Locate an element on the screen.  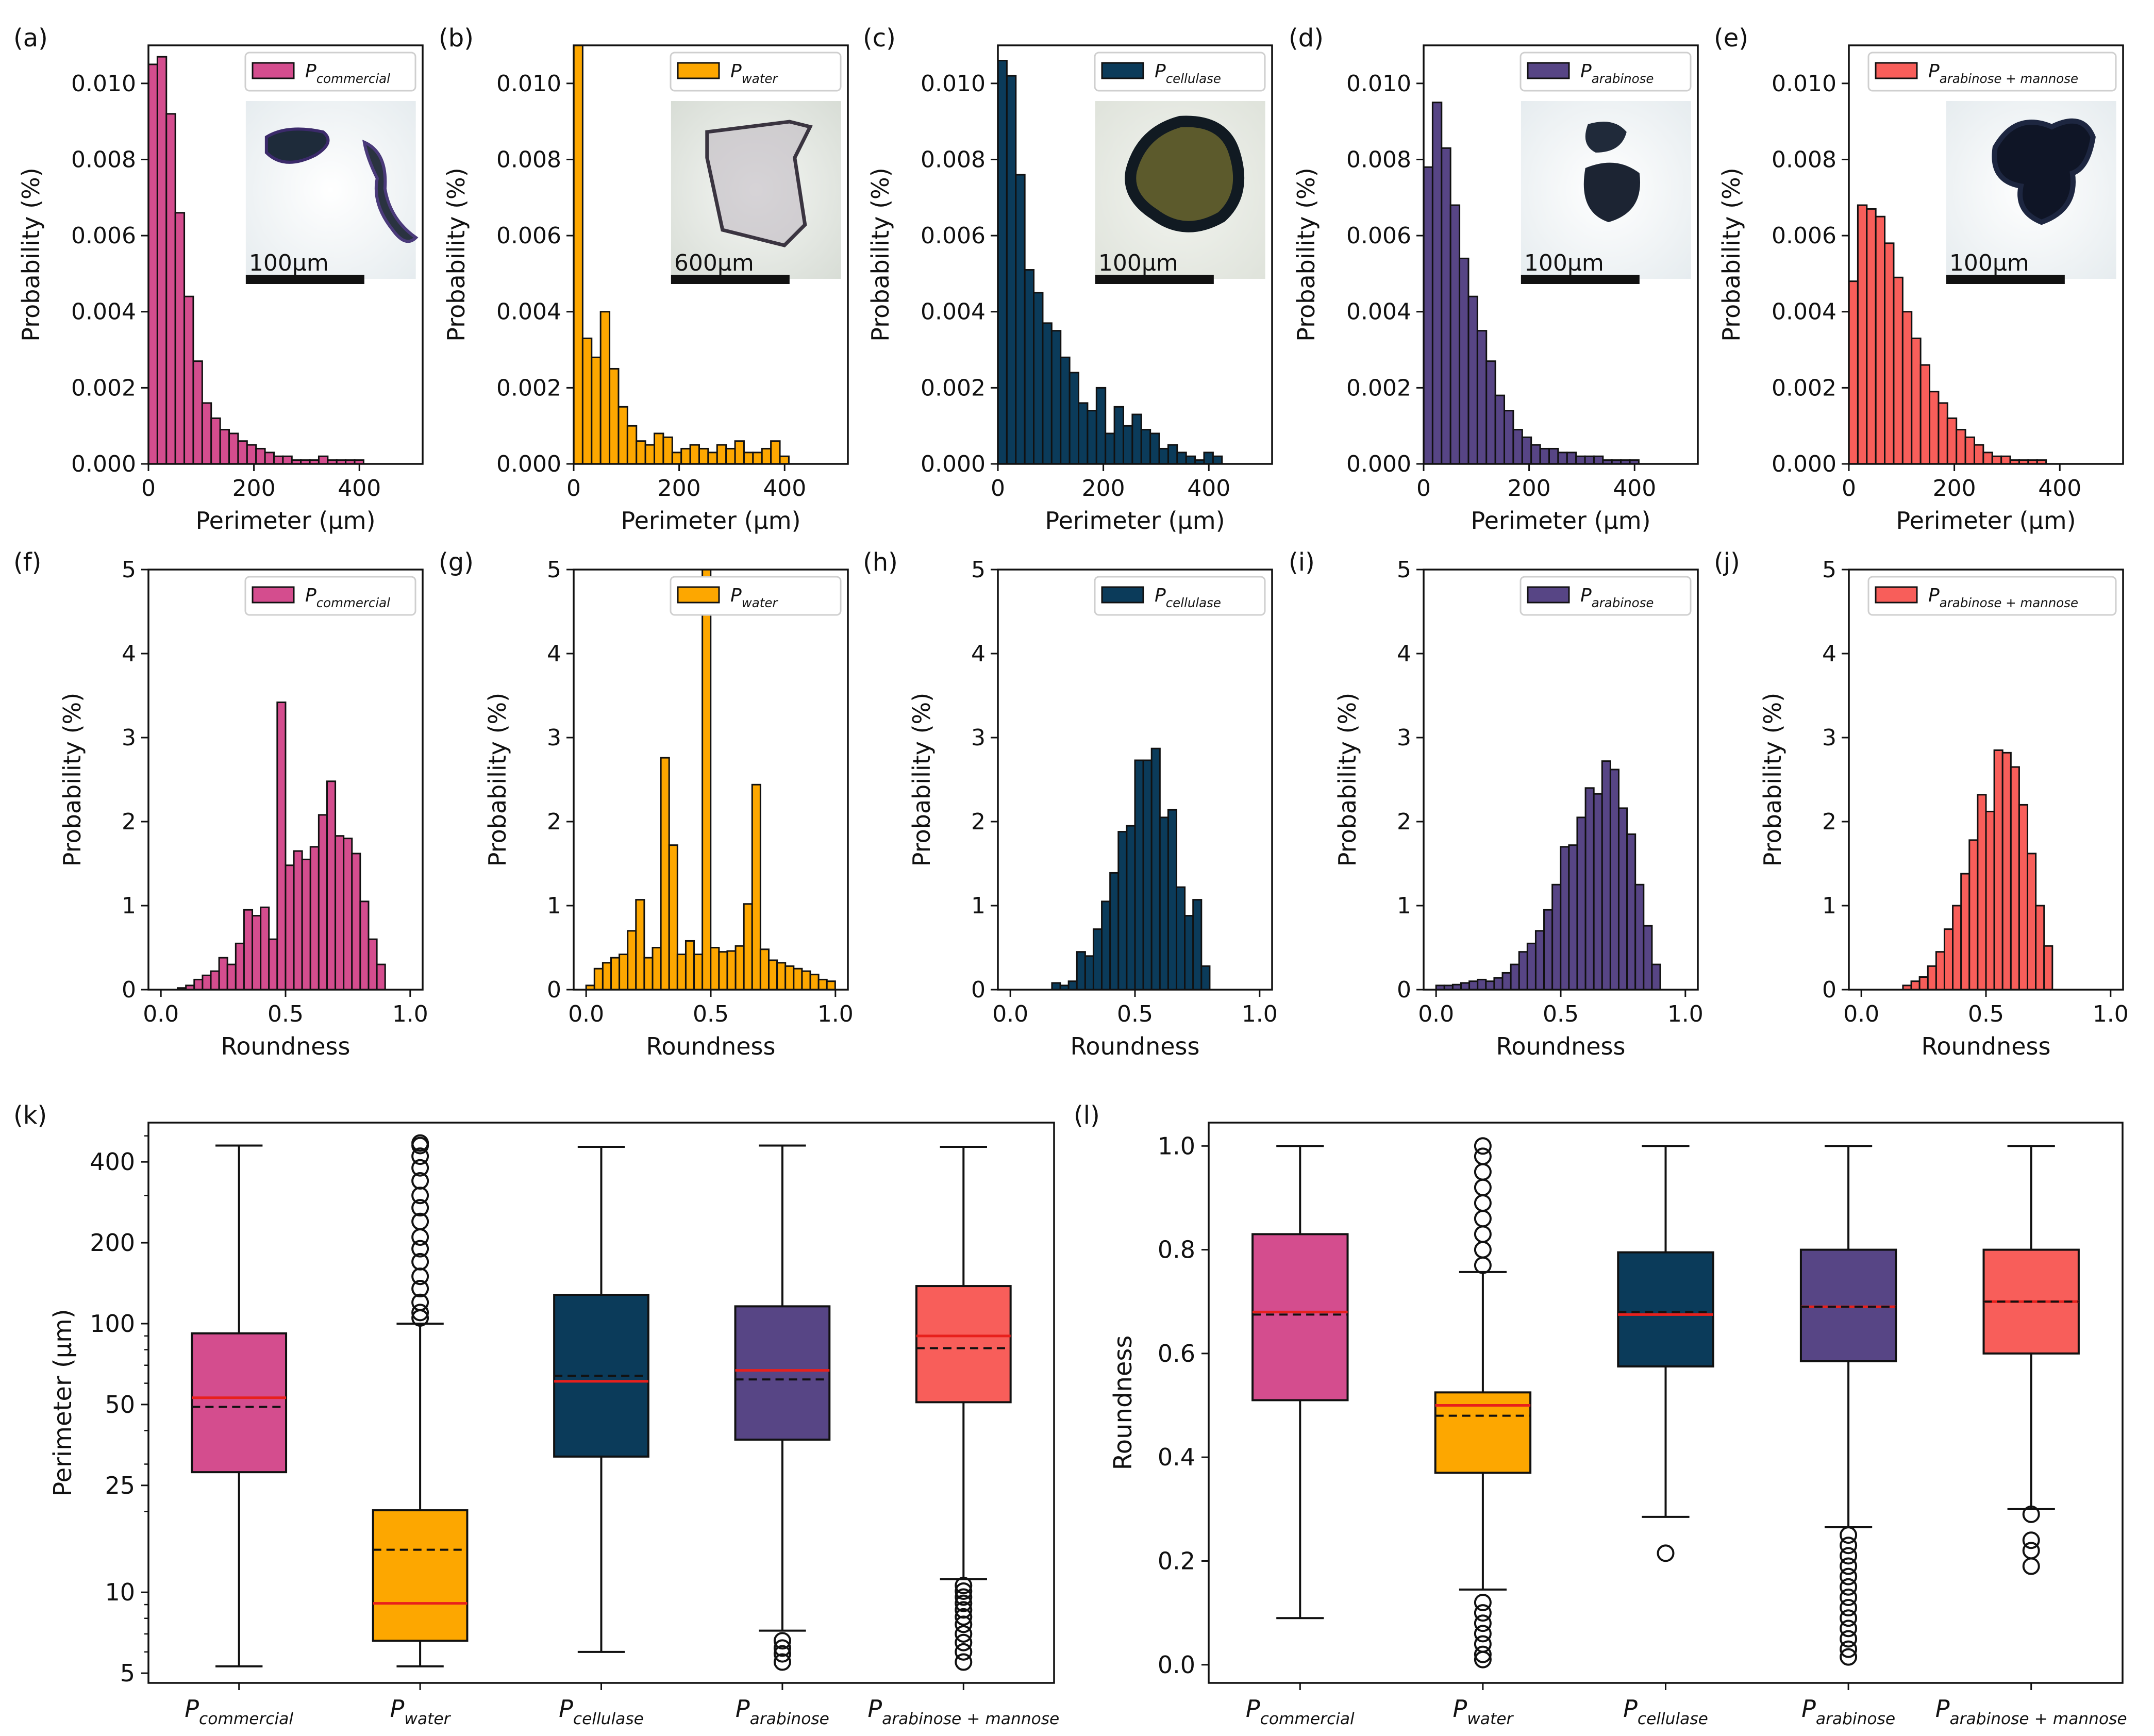
y-tick-label: 4 is located at coordinates (554, 654).